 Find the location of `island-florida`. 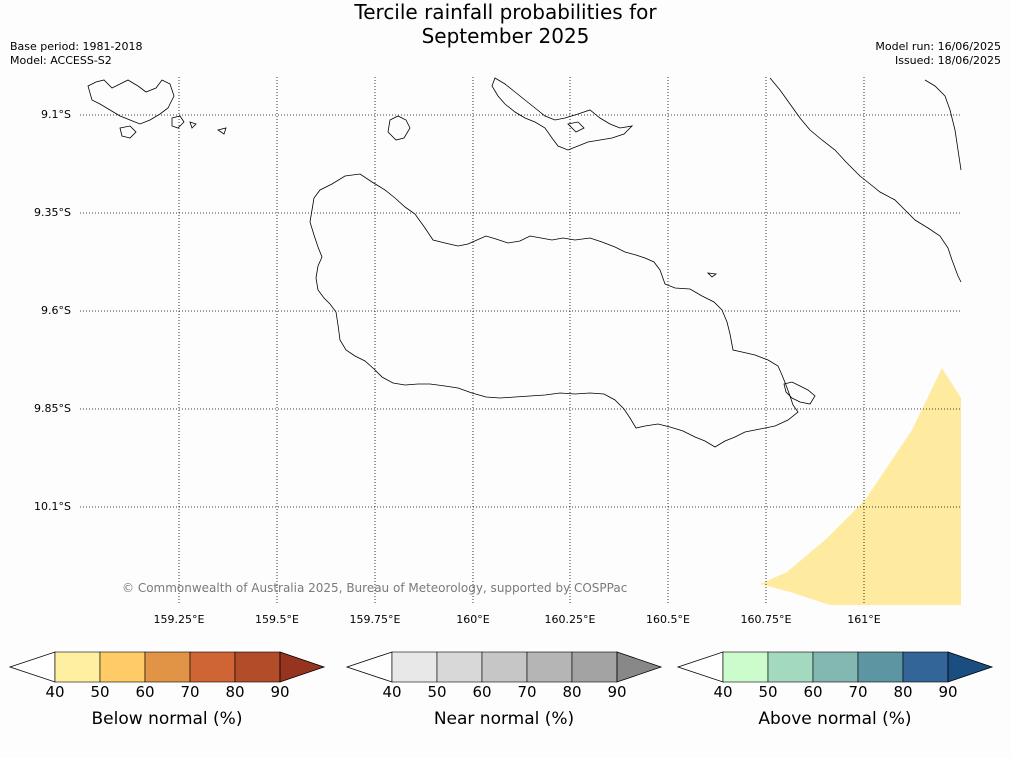

island-florida is located at coordinates (562, 114).